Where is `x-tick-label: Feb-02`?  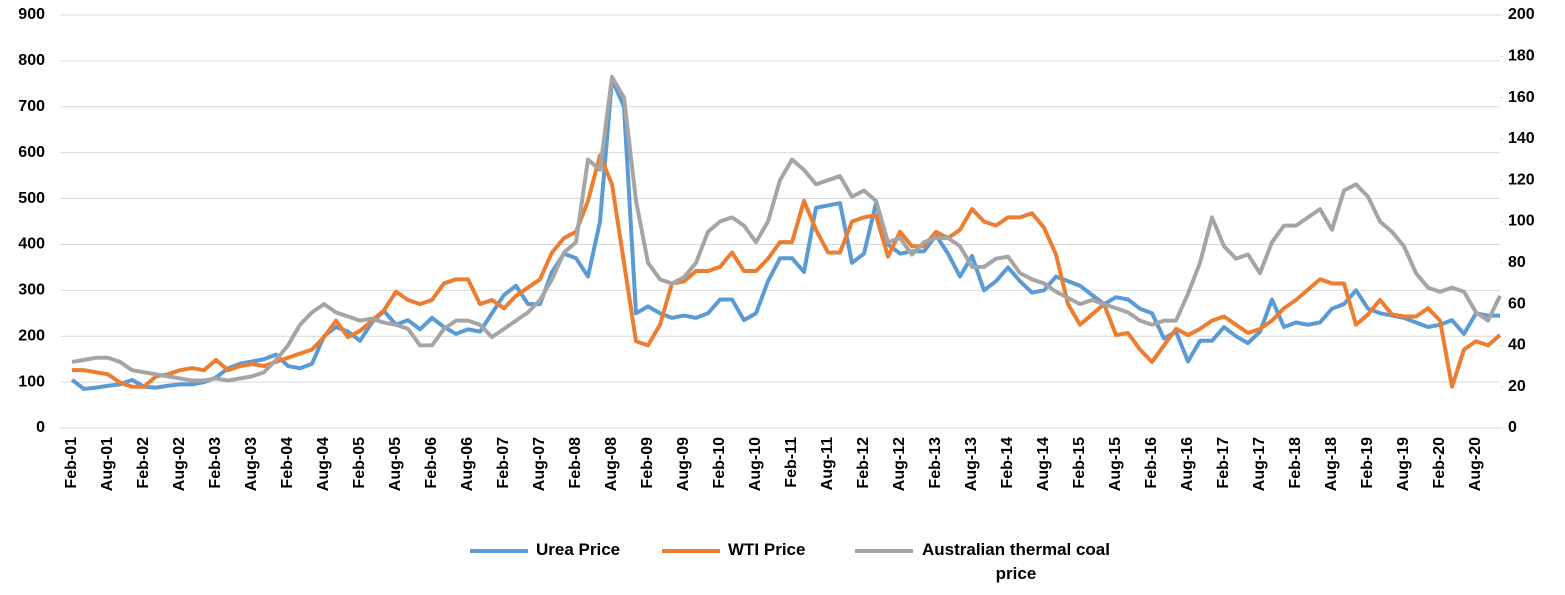
x-tick-label: Feb-02 is located at coordinates (143, 463).